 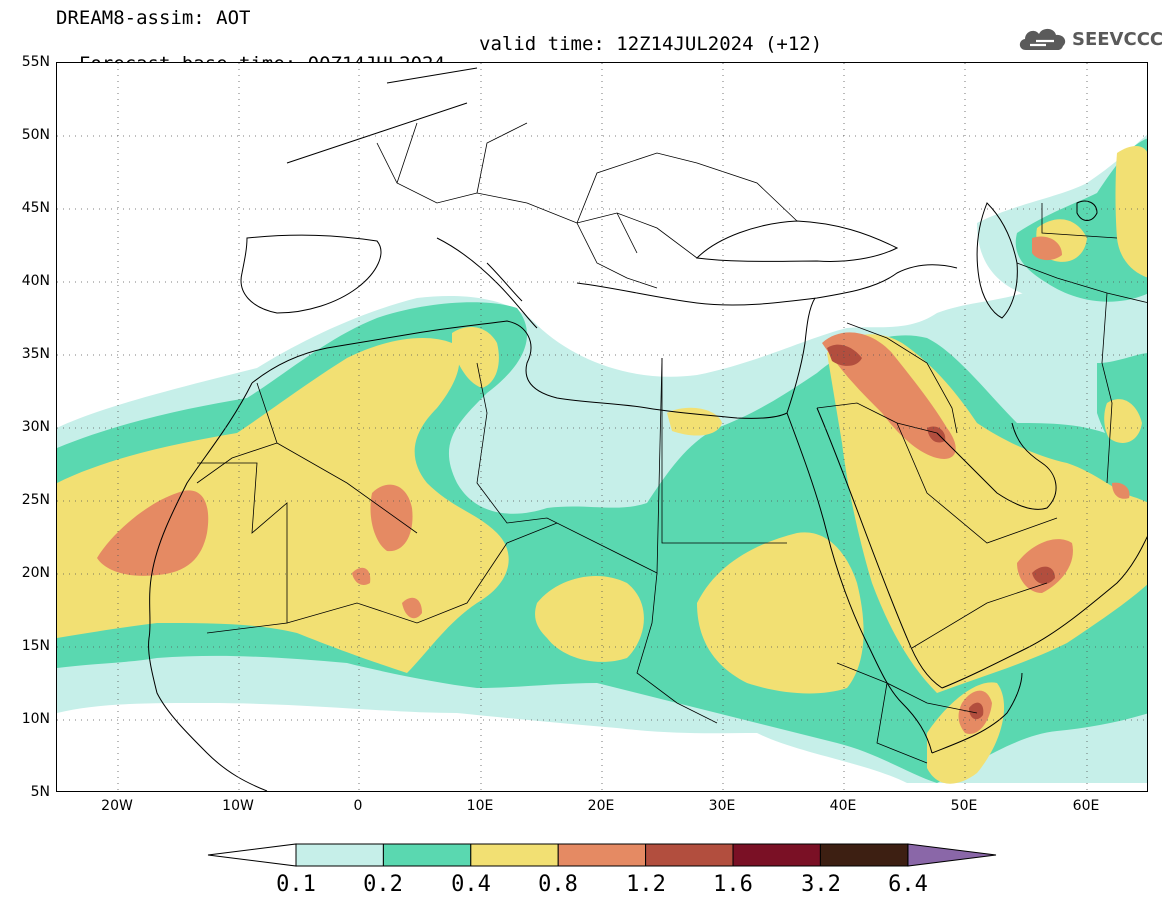 What do you see at coordinates (296, 884) in the screenshot?
I see `colorbar-label-0.1: 0.1` at bounding box center [296, 884].